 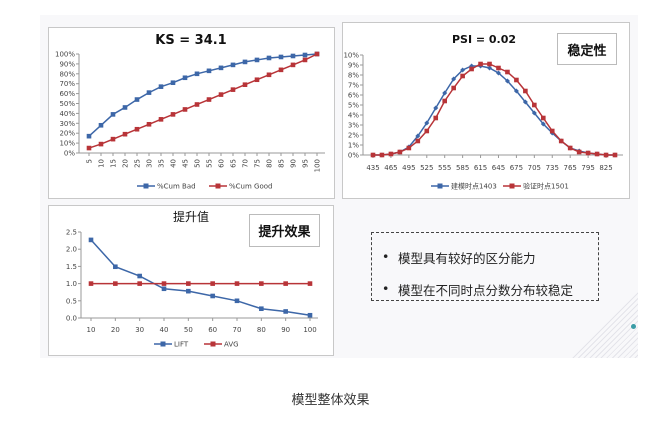 What do you see at coordinates (353, 136) in the screenshot?
I see `y-tick-label: 2%` at bounding box center [353, 136].